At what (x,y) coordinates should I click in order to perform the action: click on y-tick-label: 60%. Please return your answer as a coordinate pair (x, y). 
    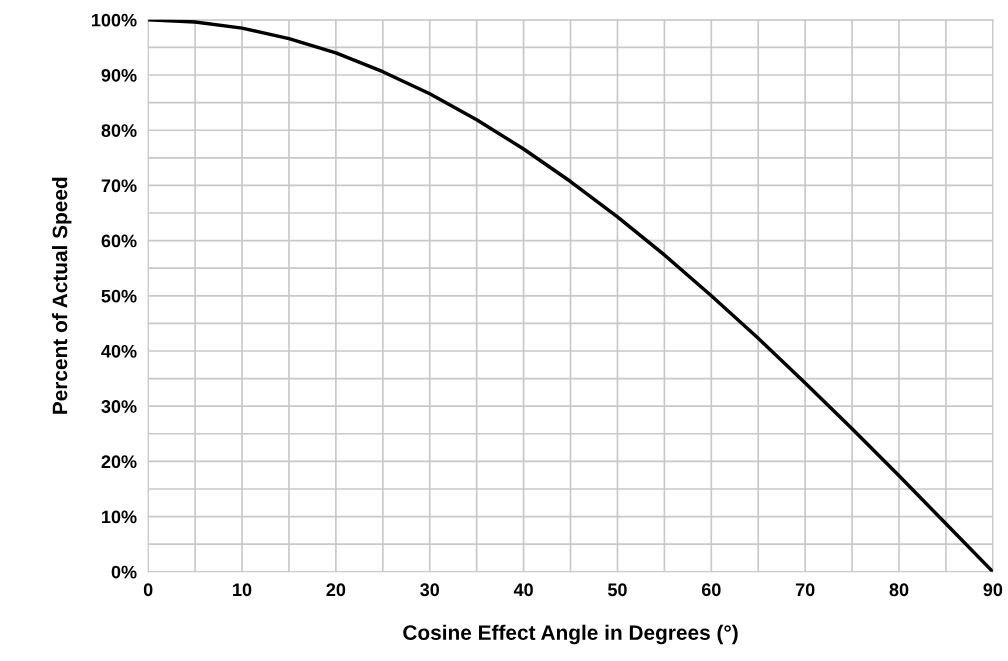
    Looking at the image, I should click on (119, 241).